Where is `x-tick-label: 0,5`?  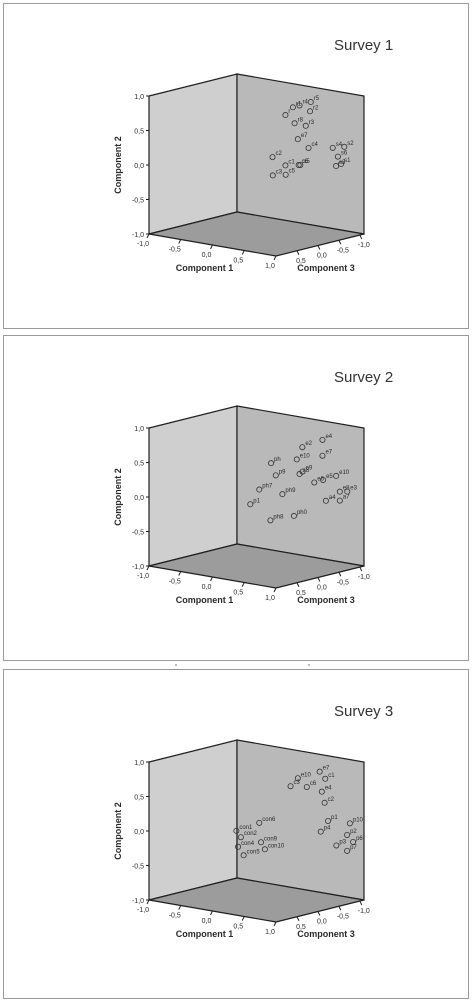
x-tick-label: 0,5 is located at coordinates (238, 261).